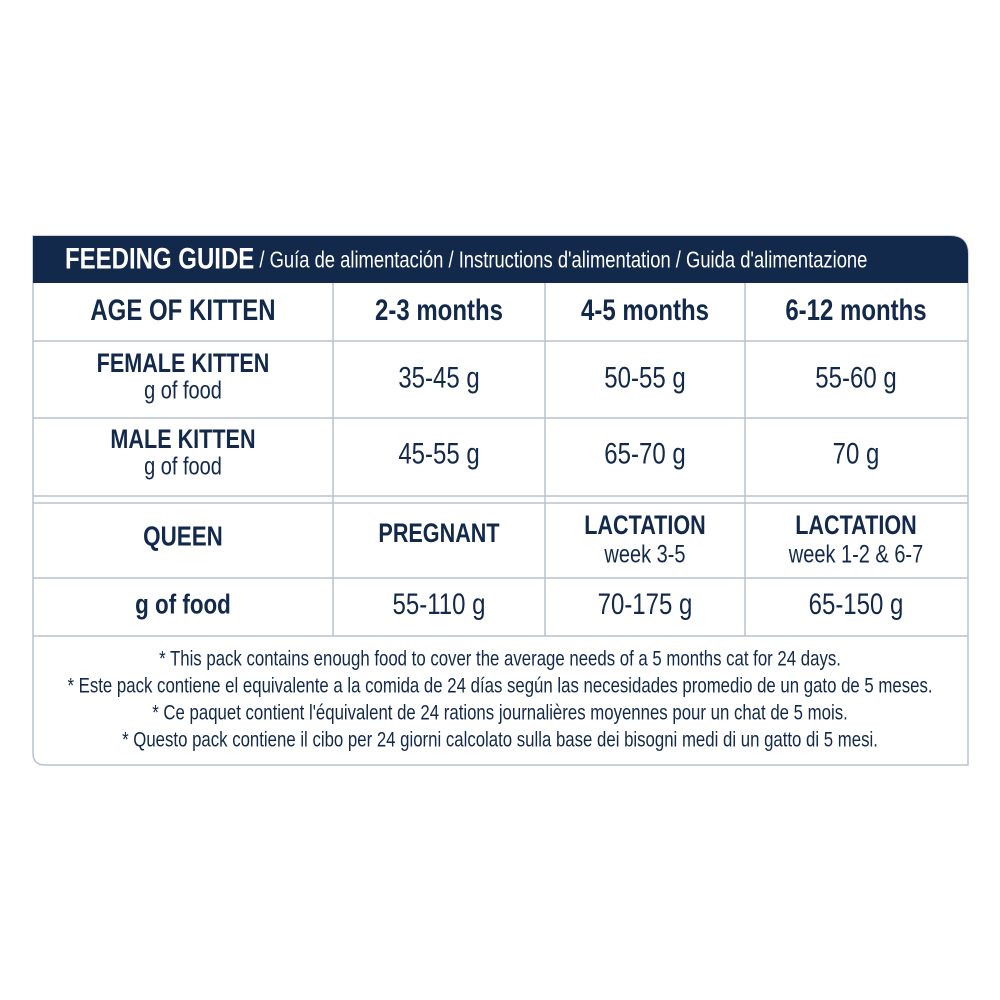 The height and width of the screenshot is (1000, 1000). I want to click on column-header: 2-3 months, so click(439, 309).